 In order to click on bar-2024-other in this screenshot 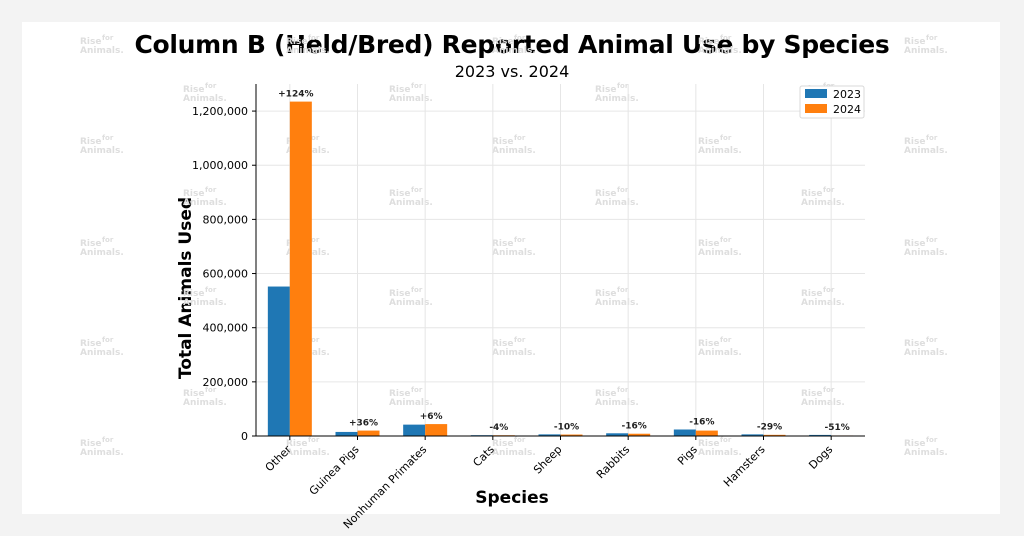, I will do `click(300, 268)`.